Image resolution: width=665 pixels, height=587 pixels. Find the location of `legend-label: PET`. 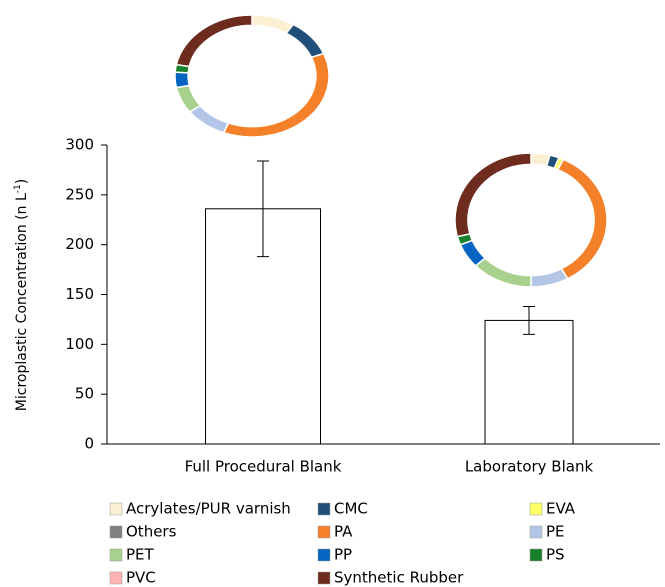

legend-label: PET is located at coordinates (140, 555).